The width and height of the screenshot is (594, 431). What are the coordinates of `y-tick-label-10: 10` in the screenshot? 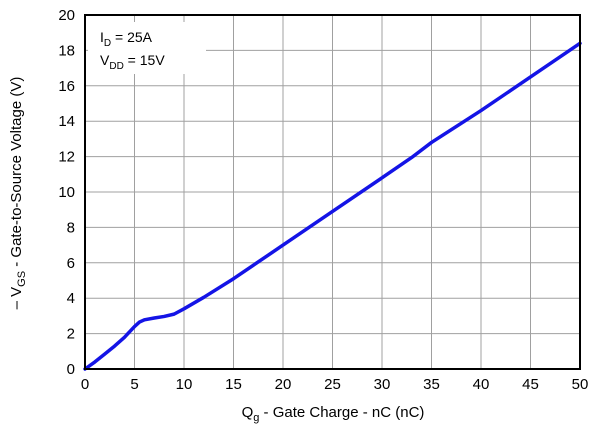 It's located at (66, 192).